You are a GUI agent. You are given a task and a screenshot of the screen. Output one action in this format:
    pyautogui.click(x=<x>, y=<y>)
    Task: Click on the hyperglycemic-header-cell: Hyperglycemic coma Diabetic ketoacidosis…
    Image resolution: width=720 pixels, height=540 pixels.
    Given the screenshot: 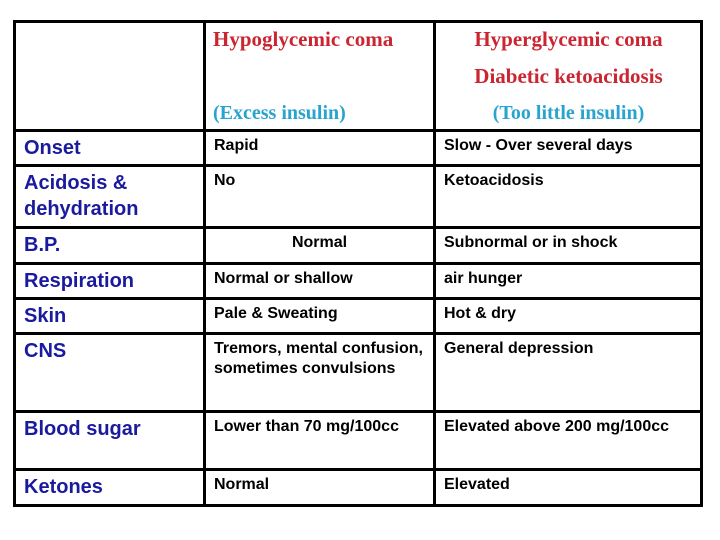 What is the action you would take?
    pyautogui.click(x=568, y=76)
    